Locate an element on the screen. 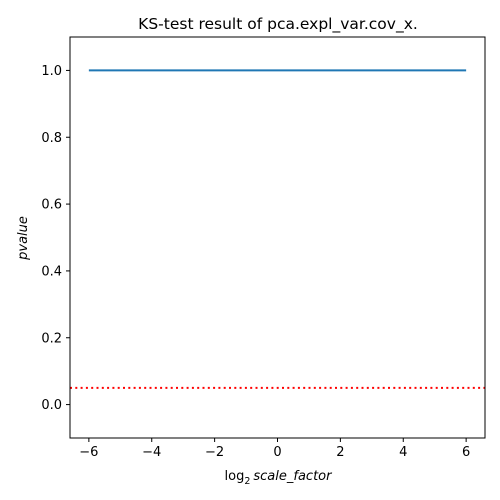  y-tick-label: 1.0 is located at coordinates (51, 71).